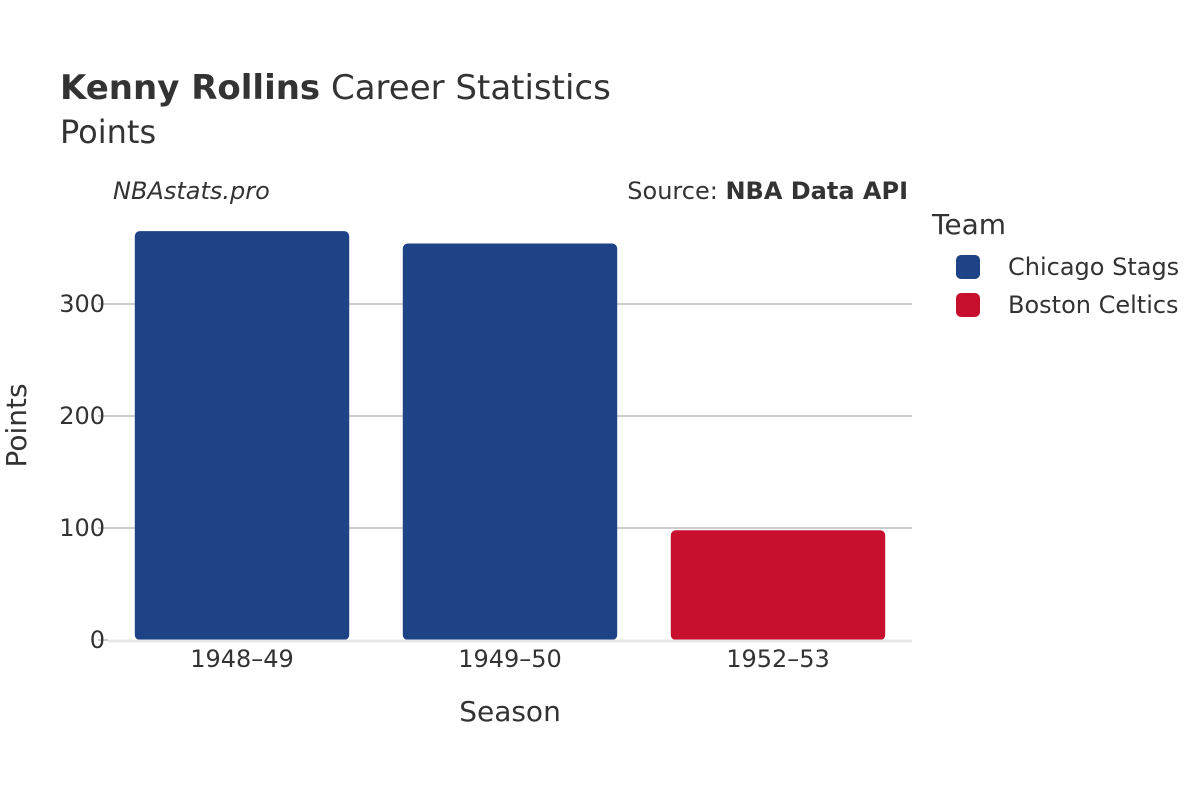  What do you see at coordinates (969, 224) in the screenshot?
I see `legend-title: Team` at bounding box center [969, 224].